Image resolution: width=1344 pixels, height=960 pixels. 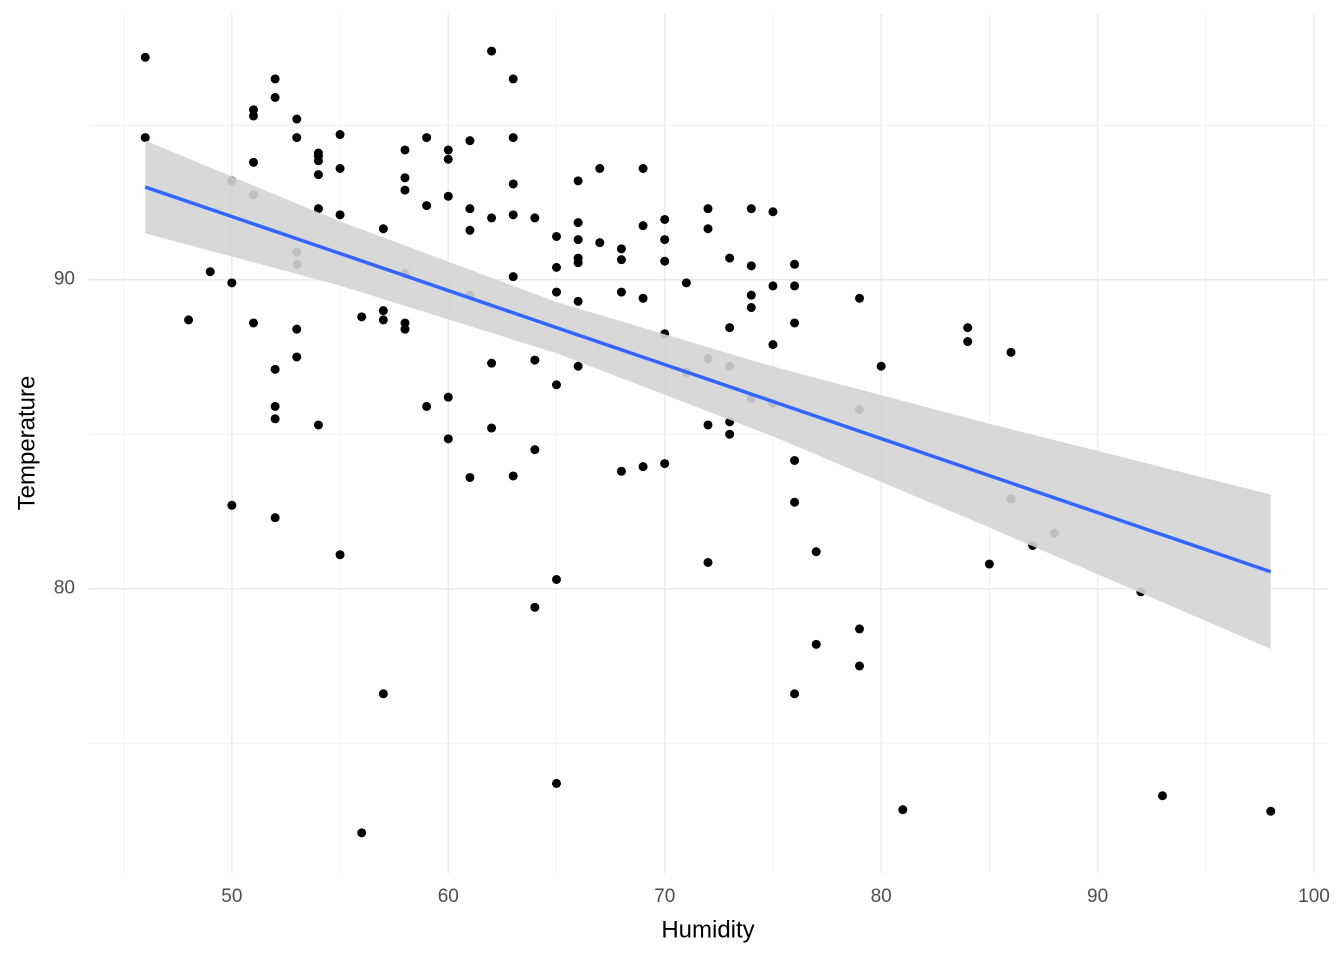 What do you see at coordinates (231, 896) in the screenshot?
I see `x-tick-label: 50` at bounding box center [231, 896].